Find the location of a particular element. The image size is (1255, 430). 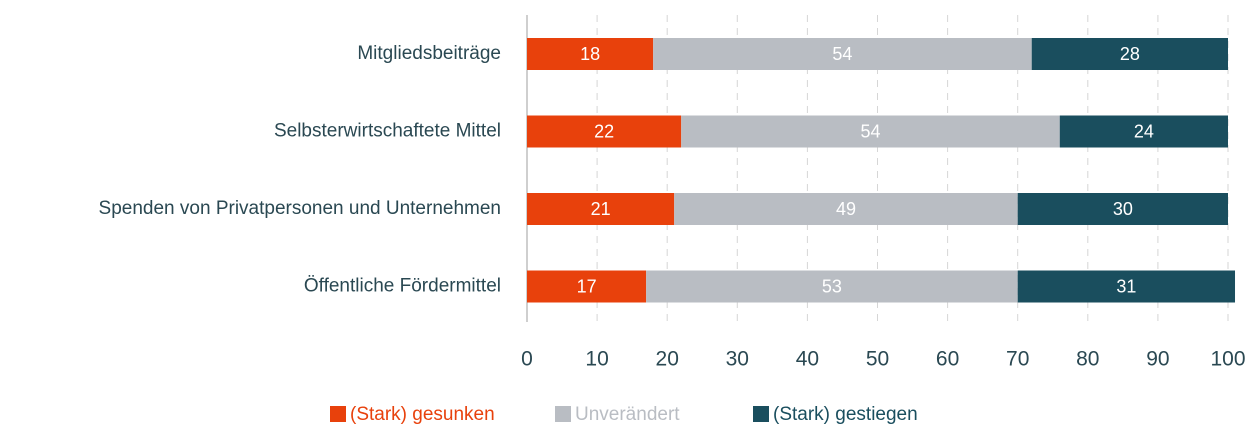

data-label: 30 is located at coordinates (1123, 209).